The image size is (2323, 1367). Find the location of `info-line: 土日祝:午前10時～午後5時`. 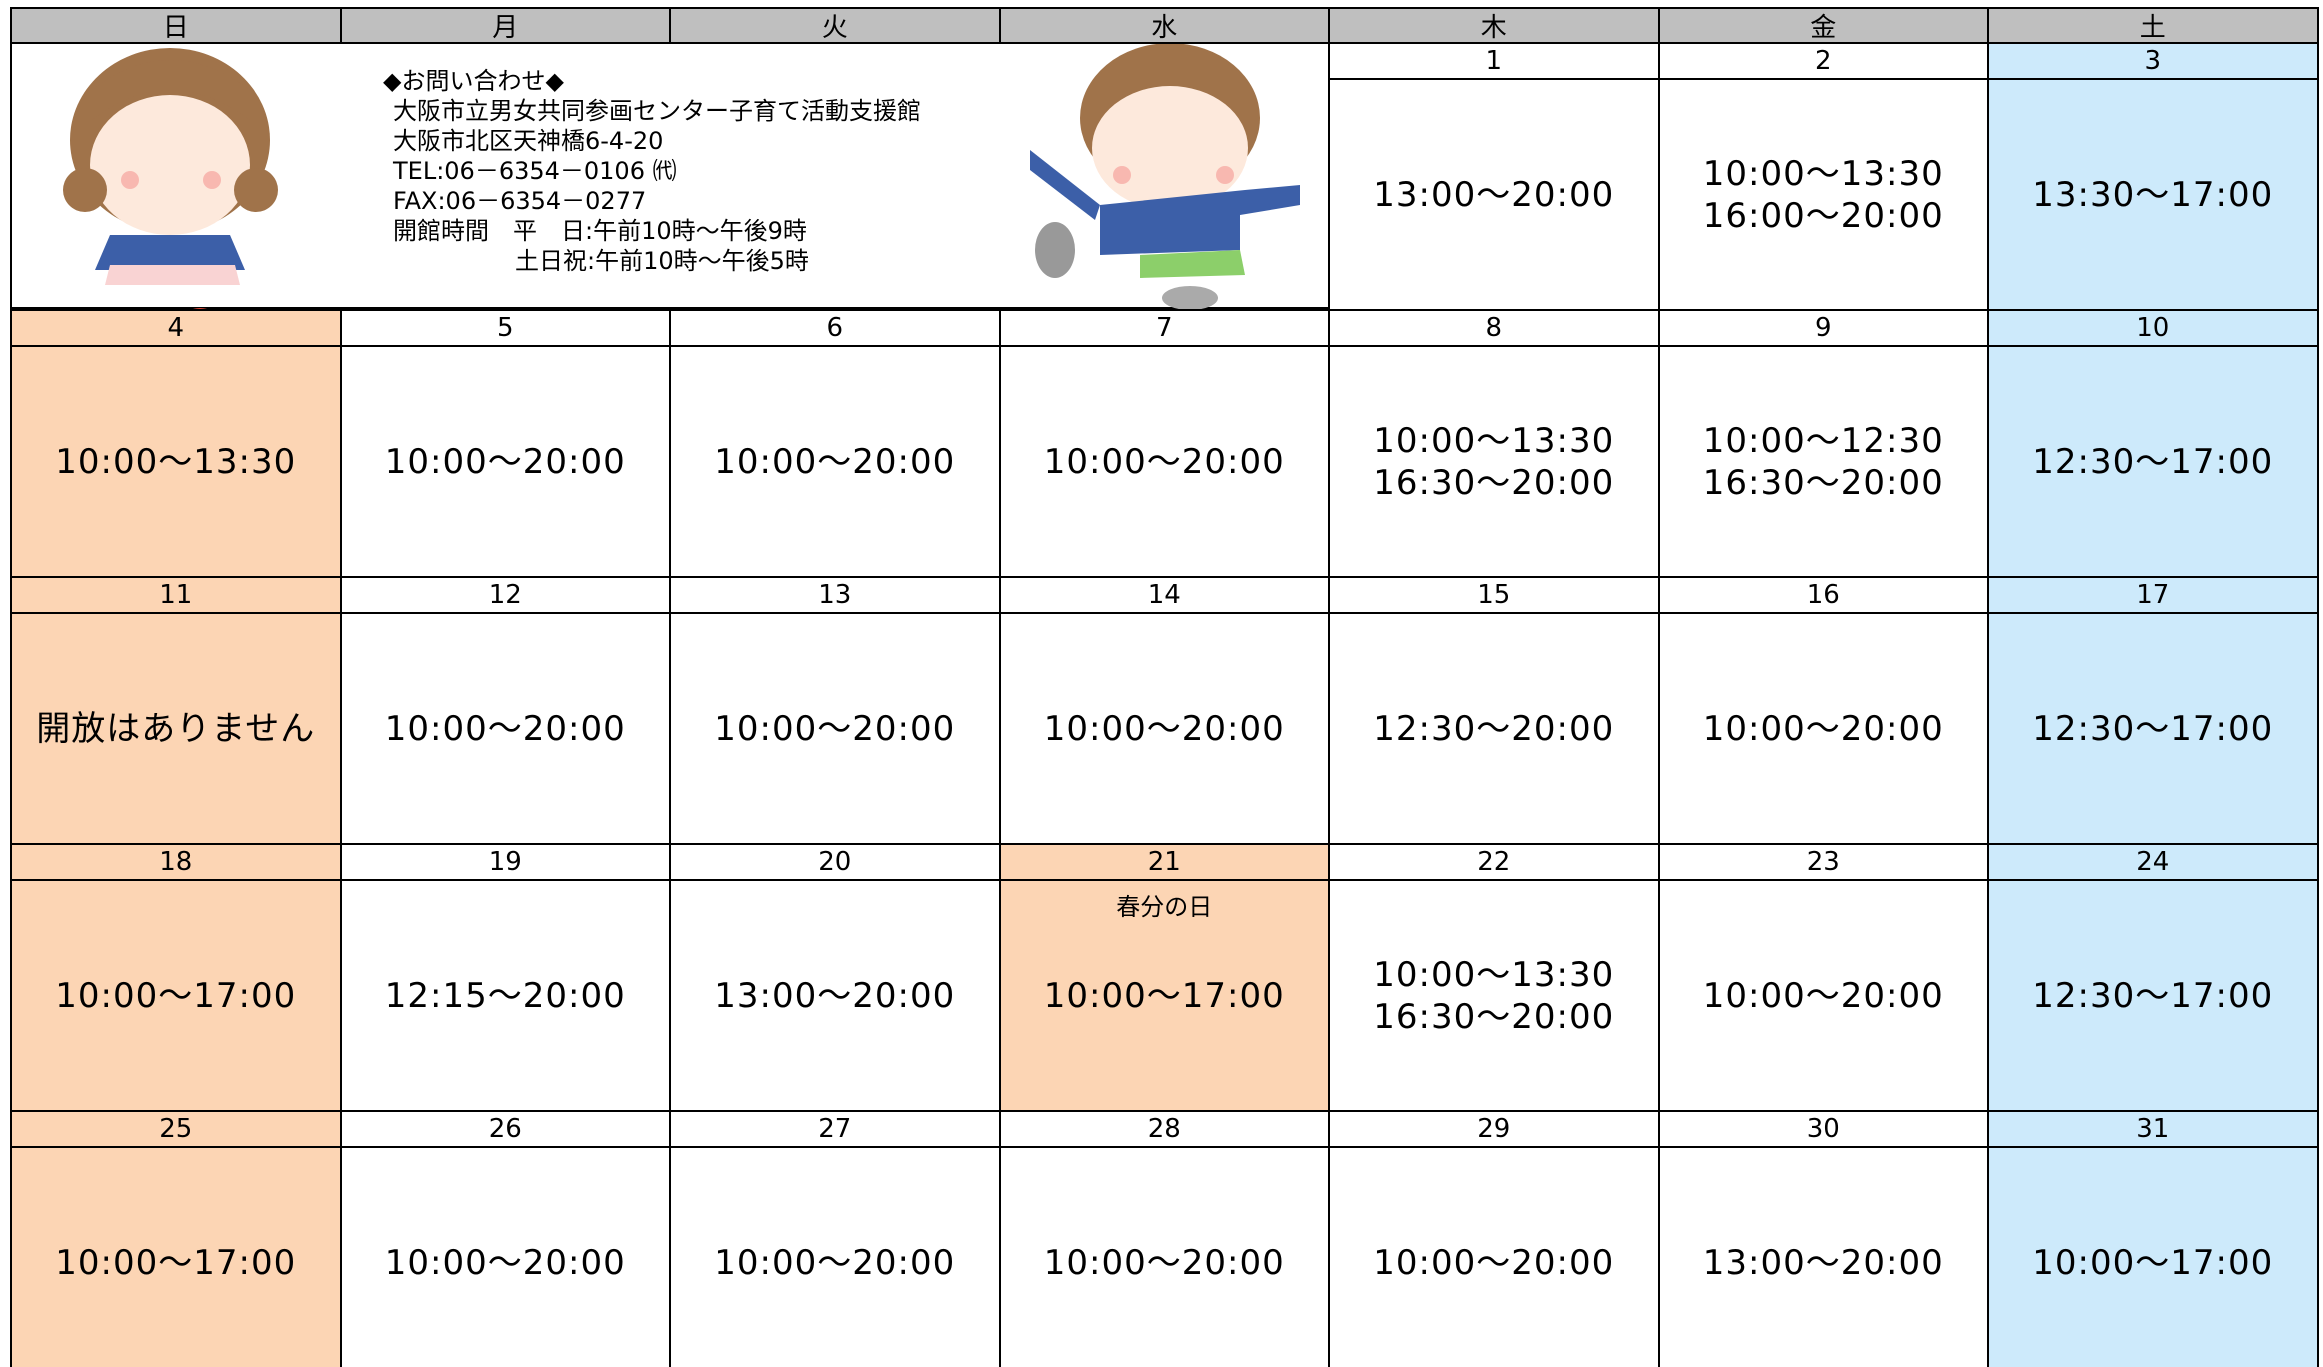

info-line: 土日祝:午前10時～午後5時 is located at coordinates (662, 261).